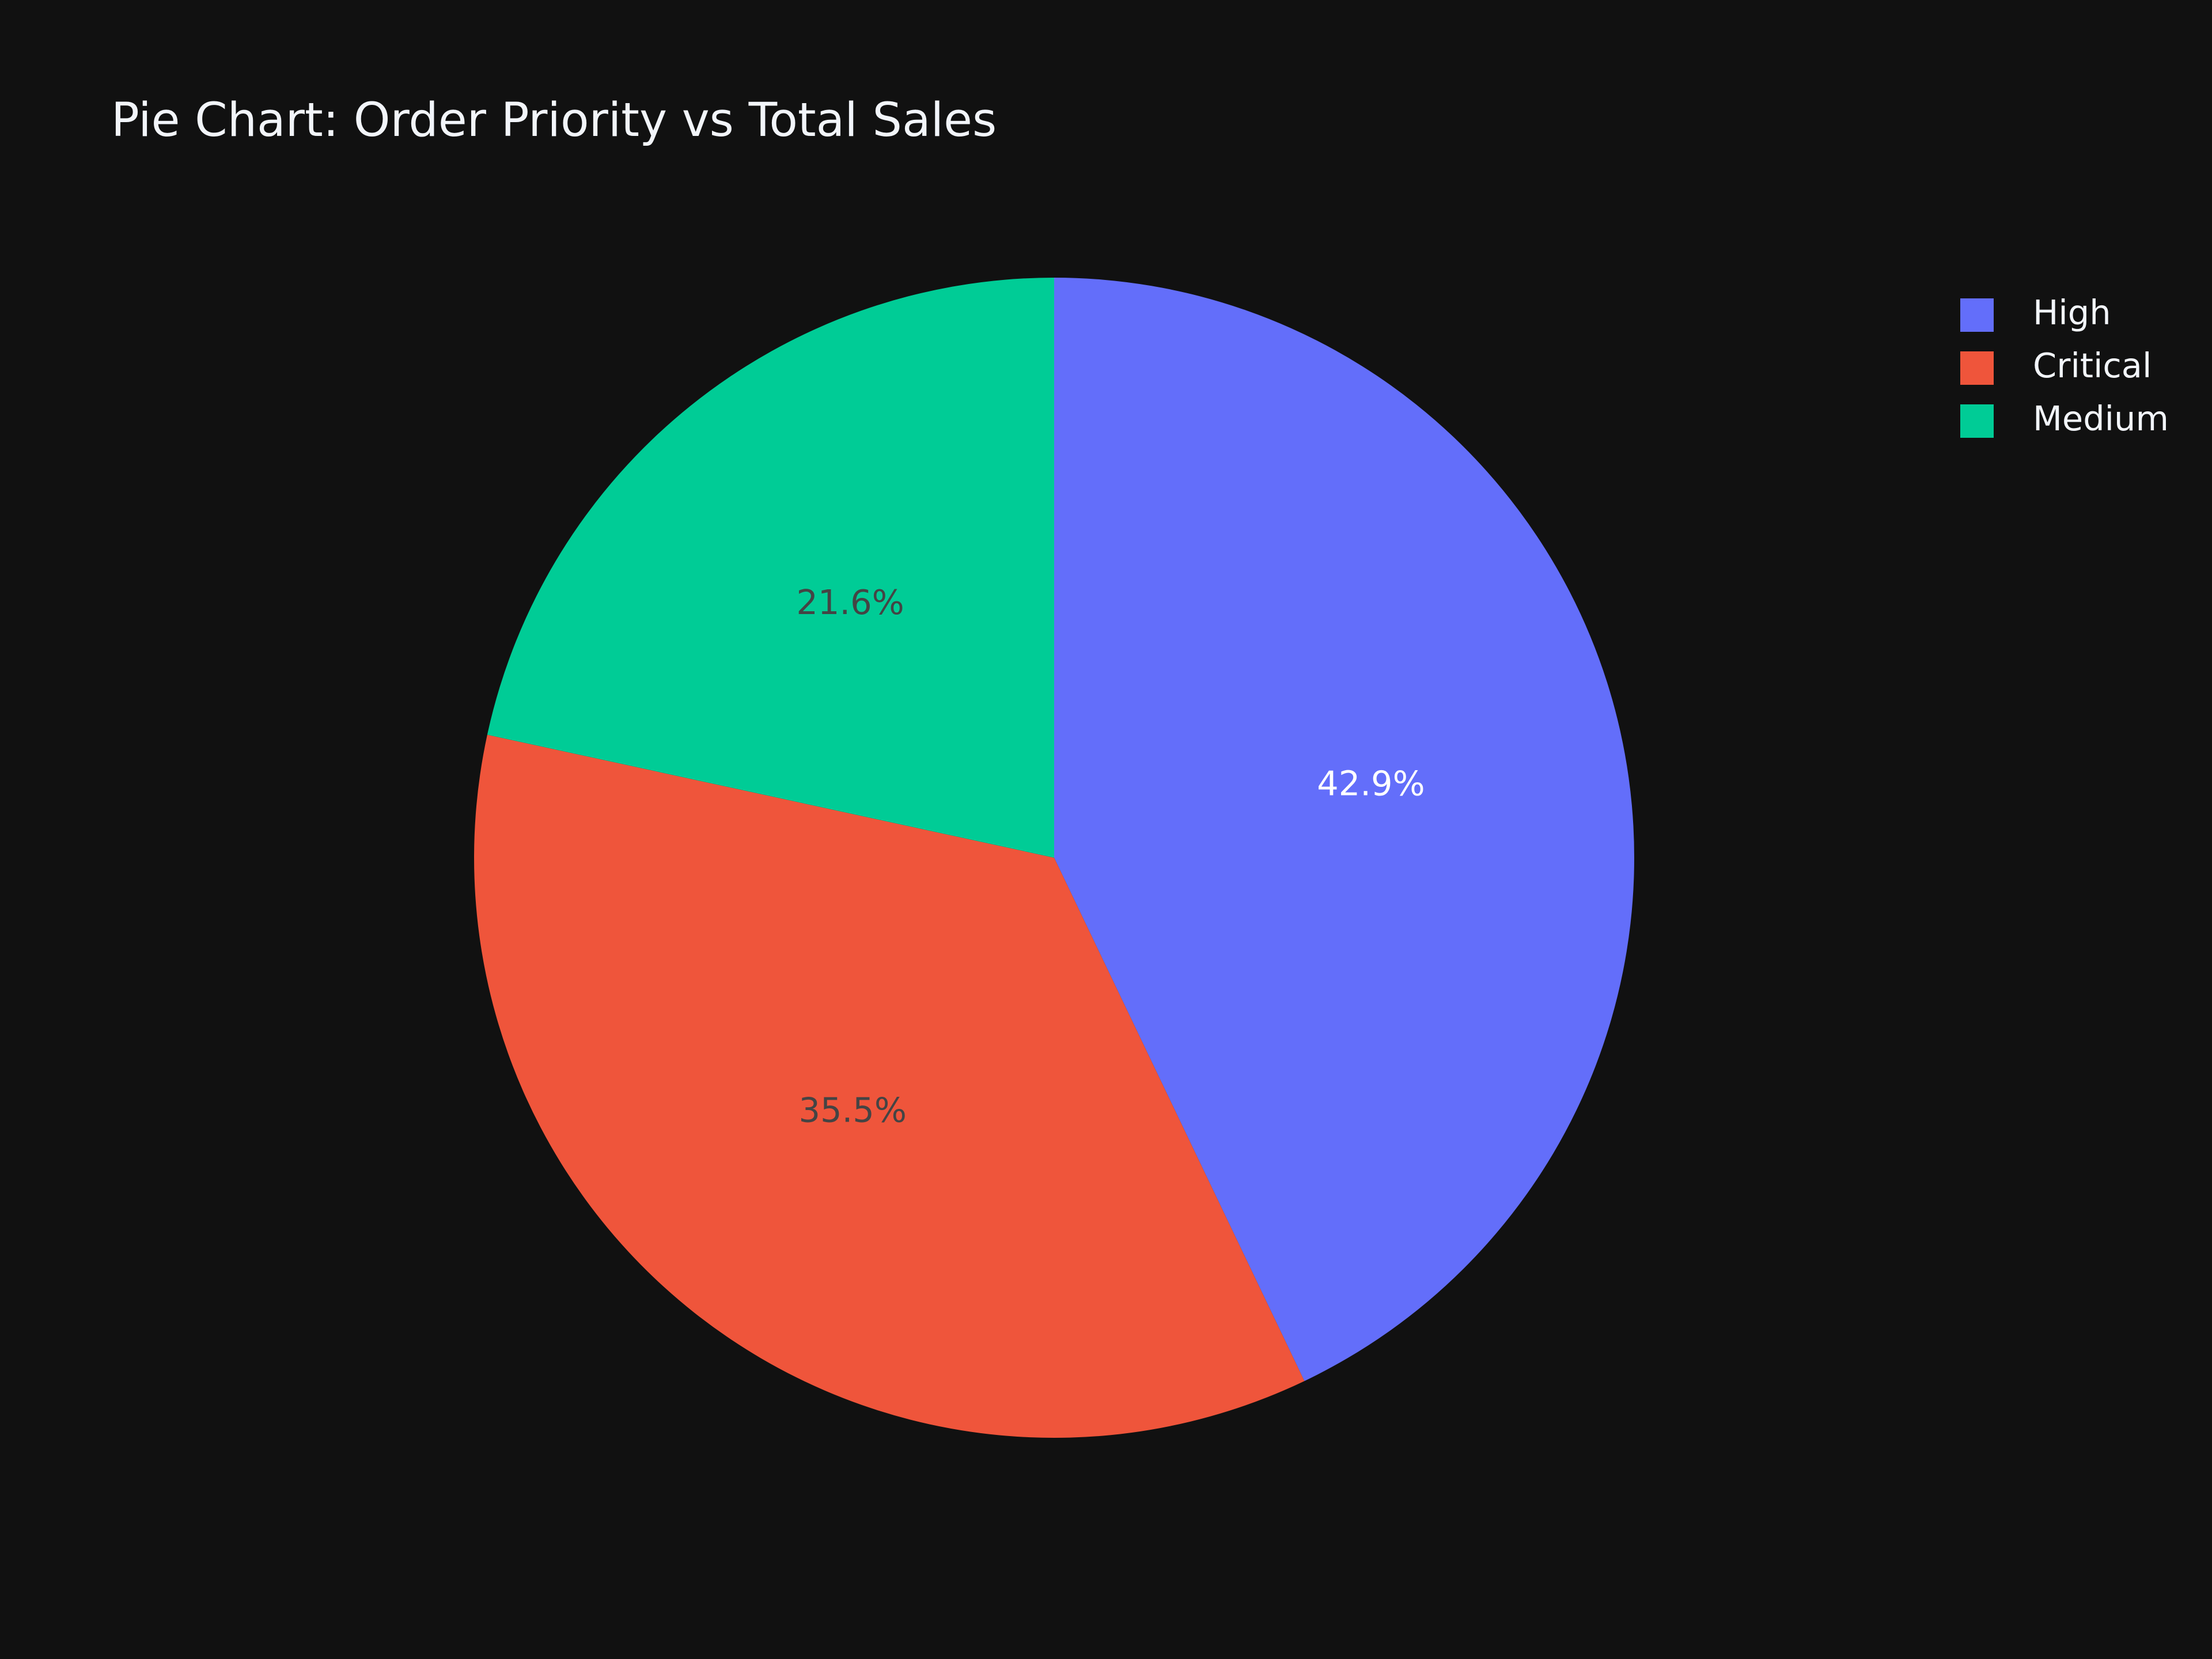  I want to click on legend-item-medium: Medium, so click(2064, 418).